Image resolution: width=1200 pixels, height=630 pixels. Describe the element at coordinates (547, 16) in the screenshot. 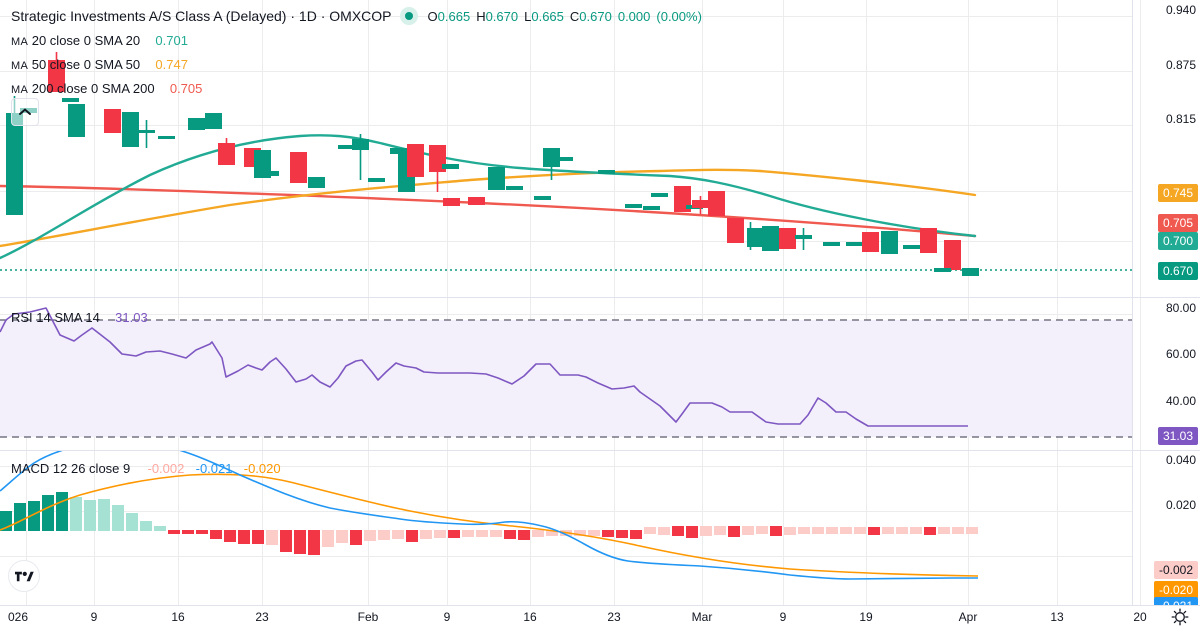

I see `ohlc-low-value: 0.665` at that location.